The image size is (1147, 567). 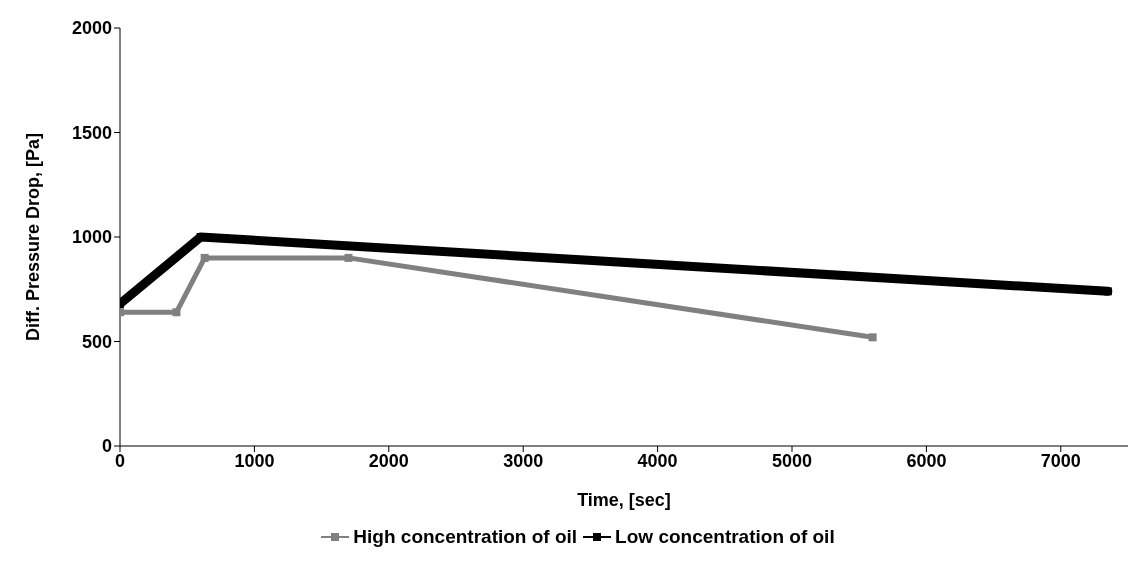 What do you see at coordinates (523, 460) in the screenshot?
I see `x-tick-label: 3000` at bounding box center [523, 460].